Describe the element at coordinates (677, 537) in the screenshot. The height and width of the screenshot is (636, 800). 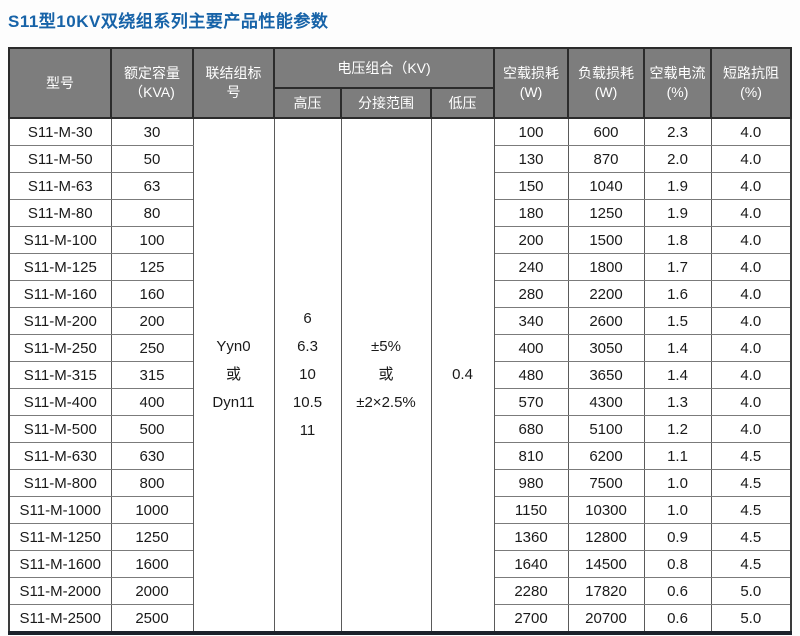
I see `no-load-current-cell: 0.9` at that location.